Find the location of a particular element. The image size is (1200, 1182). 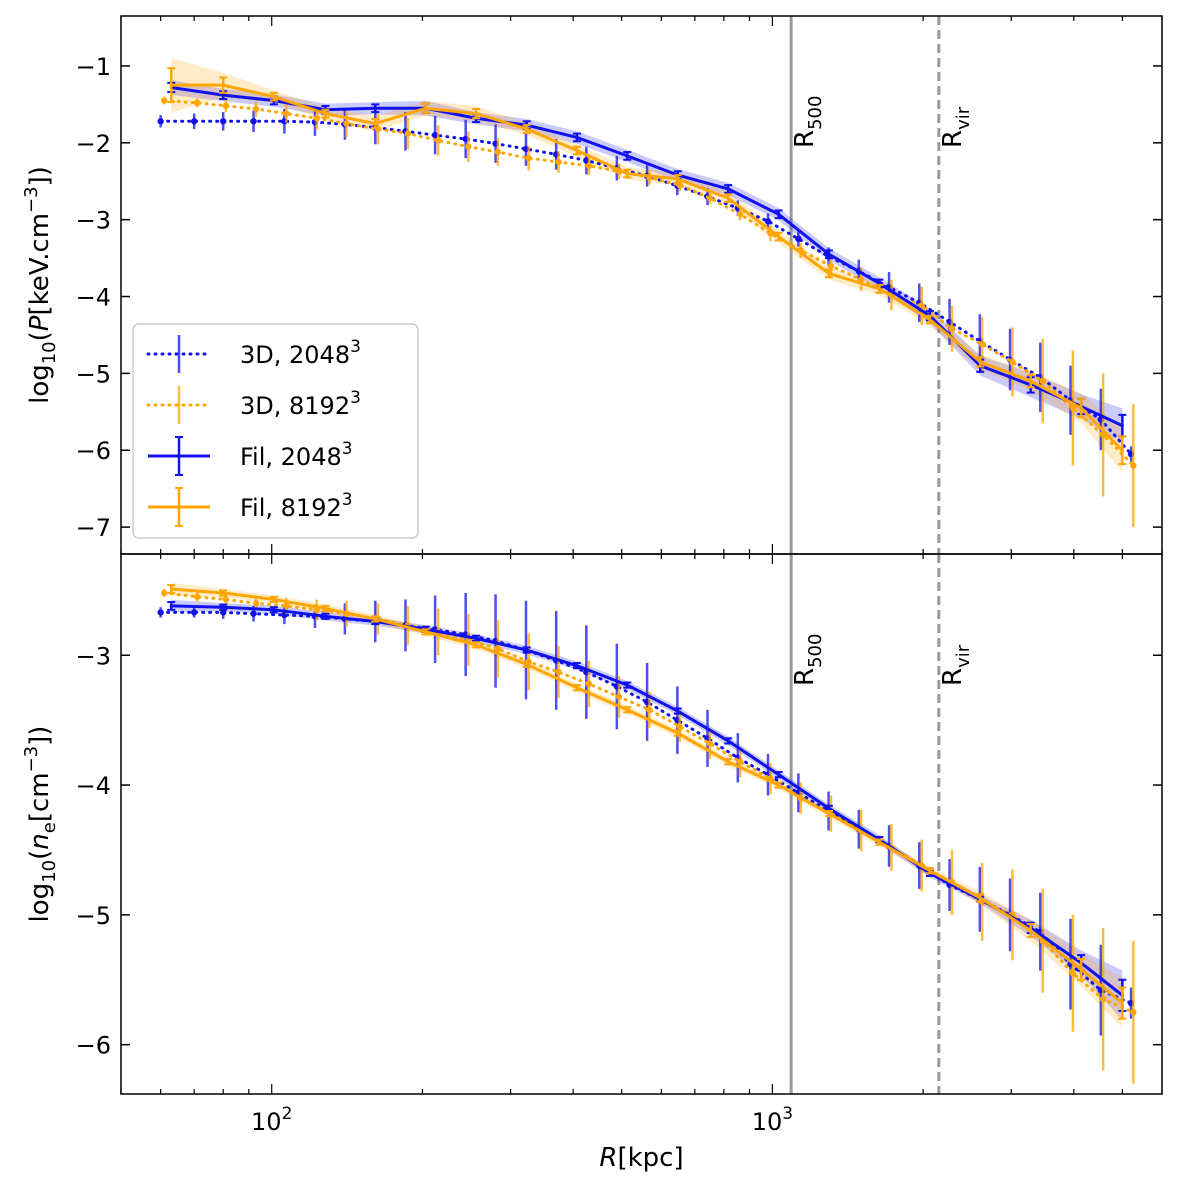

y-label-var: P is located at coordinates (40, 323).